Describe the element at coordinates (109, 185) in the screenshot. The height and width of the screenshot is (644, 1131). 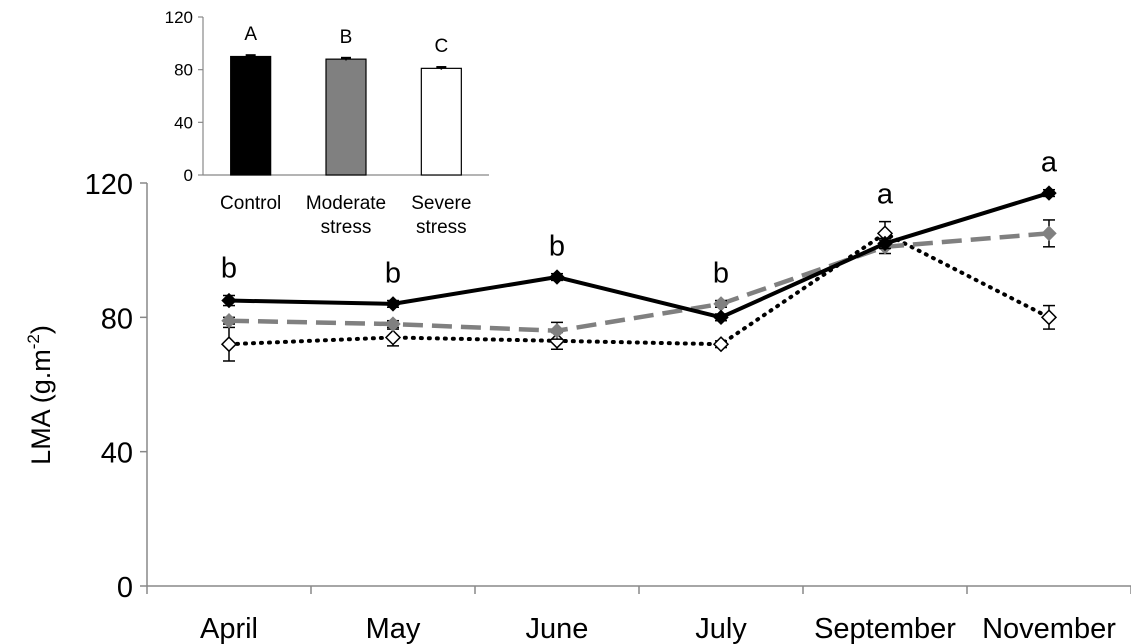
I see `y-tick-label: 120` at that location.